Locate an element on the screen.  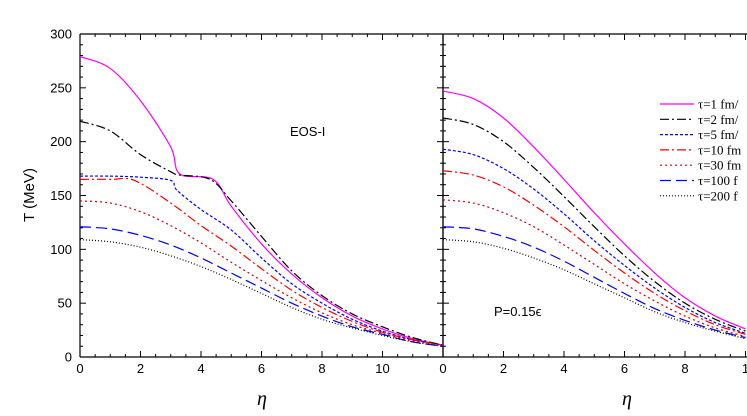
x-tick-label-left-4: 8 is located at coordinates (321, 368).